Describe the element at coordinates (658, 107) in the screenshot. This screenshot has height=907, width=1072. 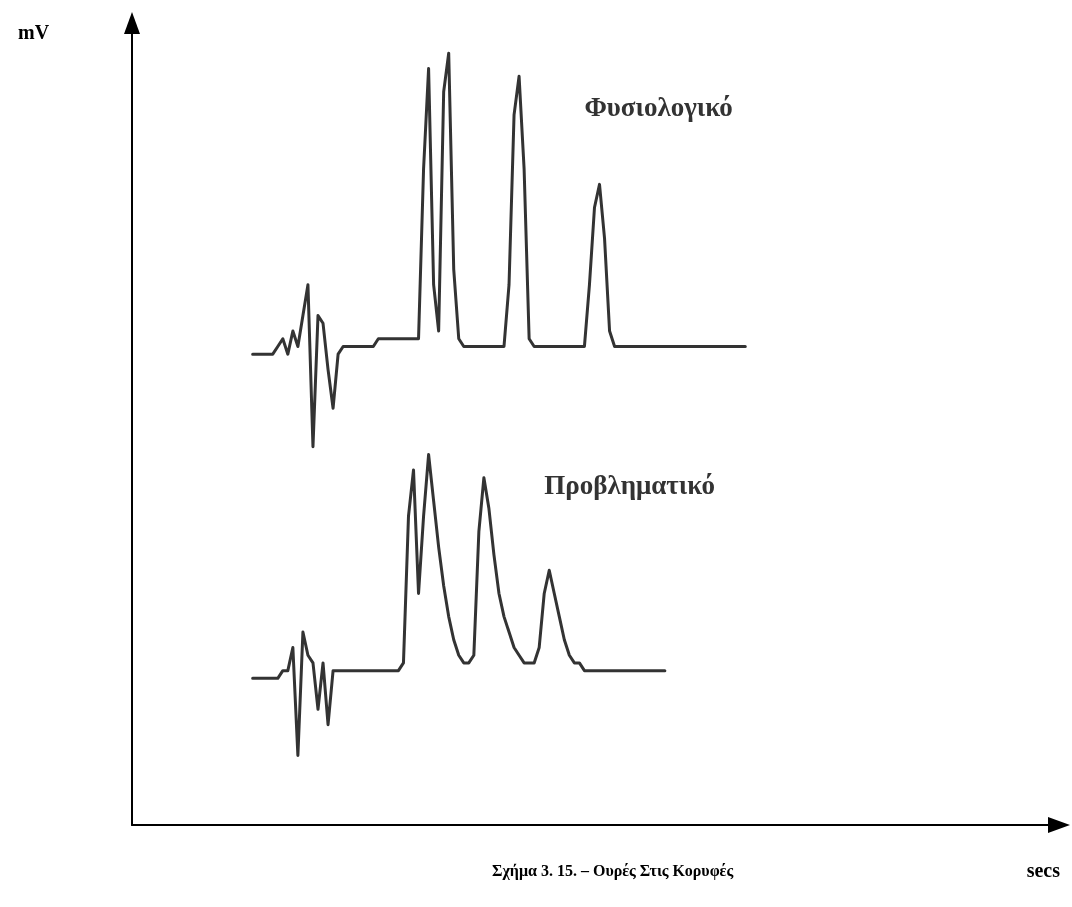
I see `text: Φυσιολογικό` at that location.